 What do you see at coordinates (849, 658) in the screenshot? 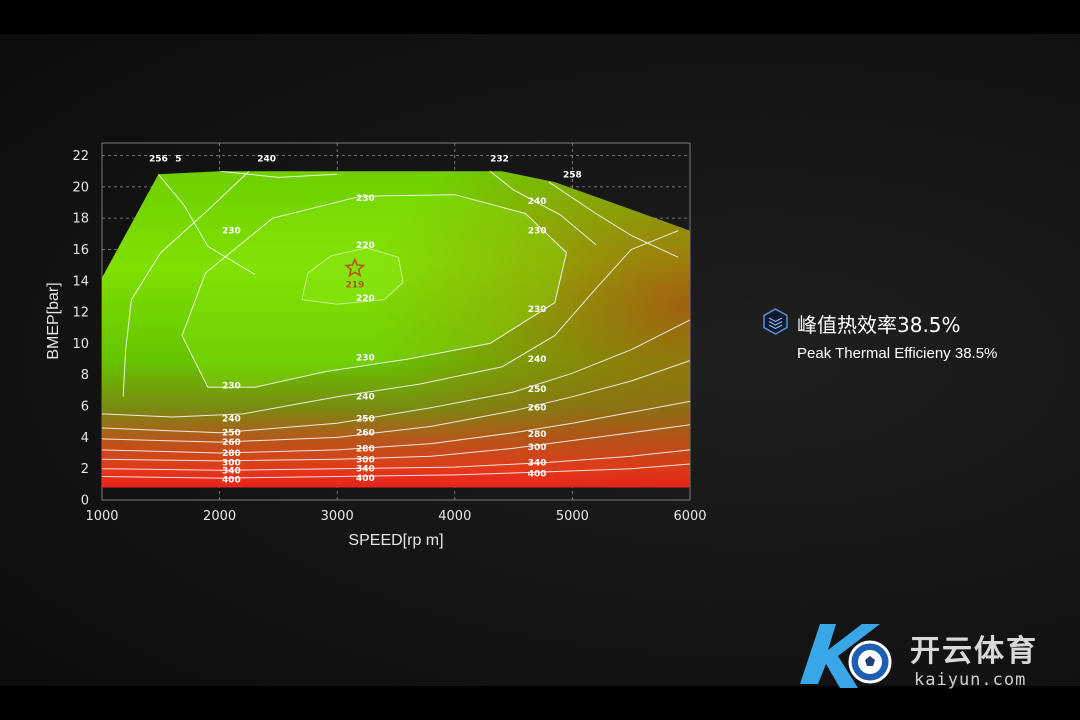
I see `kaiyun-logo-icon` at bounding box center [849, 658].